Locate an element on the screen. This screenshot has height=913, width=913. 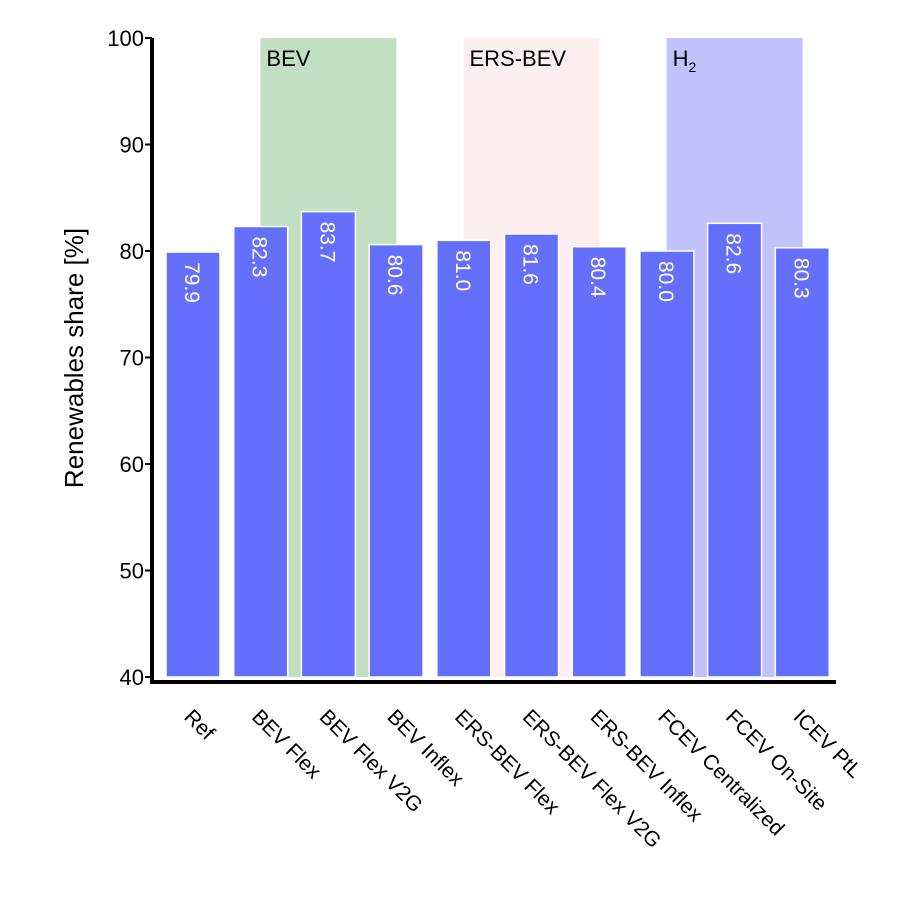
y-axis-title: Renewables share [%] is located at coordinates (74, 358).